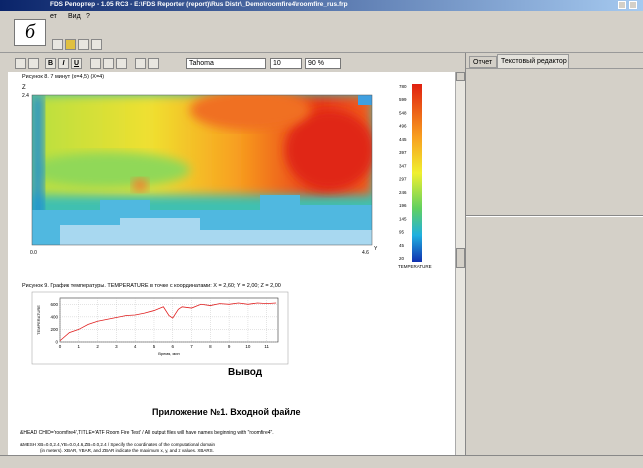  I want to click on y-tick-label: 200, so click(54, 329).